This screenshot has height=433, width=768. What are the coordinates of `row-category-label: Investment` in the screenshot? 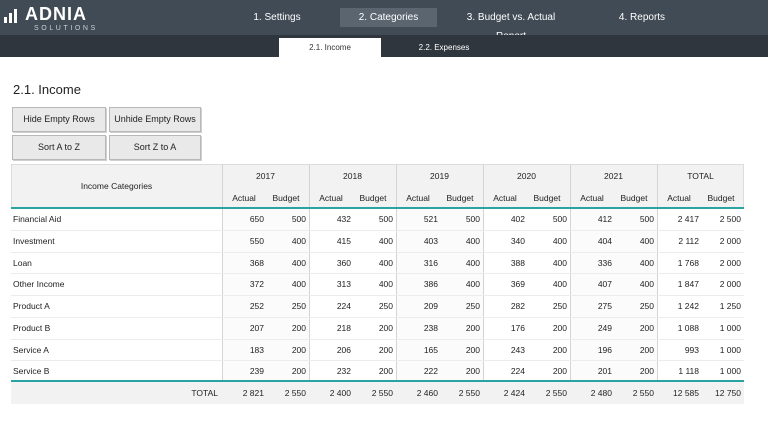 It's located at (34, 240).